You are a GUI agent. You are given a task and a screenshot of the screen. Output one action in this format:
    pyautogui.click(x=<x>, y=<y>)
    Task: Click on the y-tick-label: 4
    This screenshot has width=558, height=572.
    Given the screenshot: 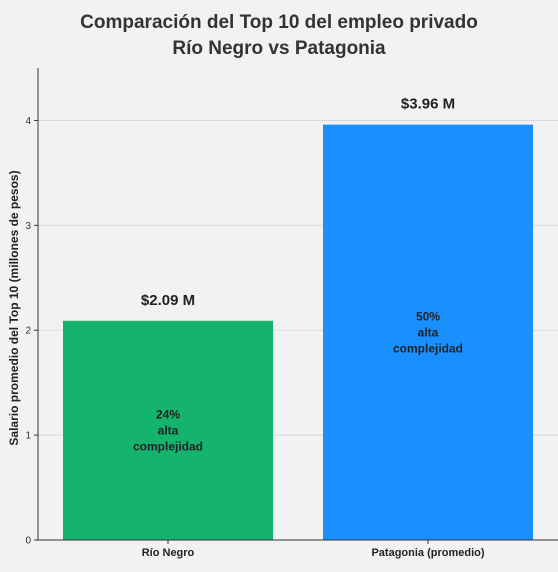 What is the action you would take?
    pyautogui.click(x=28, y=121)
    